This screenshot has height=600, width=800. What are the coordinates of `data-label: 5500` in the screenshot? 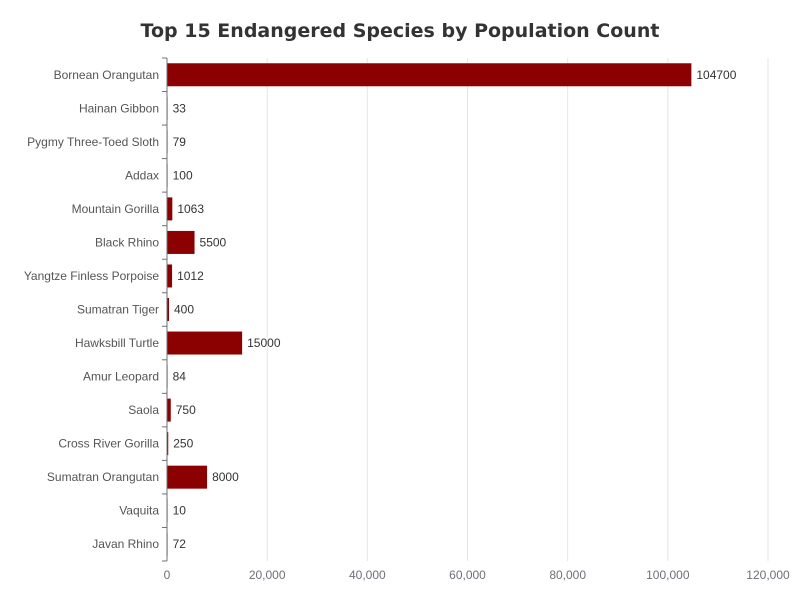 It's located at (213, 242).